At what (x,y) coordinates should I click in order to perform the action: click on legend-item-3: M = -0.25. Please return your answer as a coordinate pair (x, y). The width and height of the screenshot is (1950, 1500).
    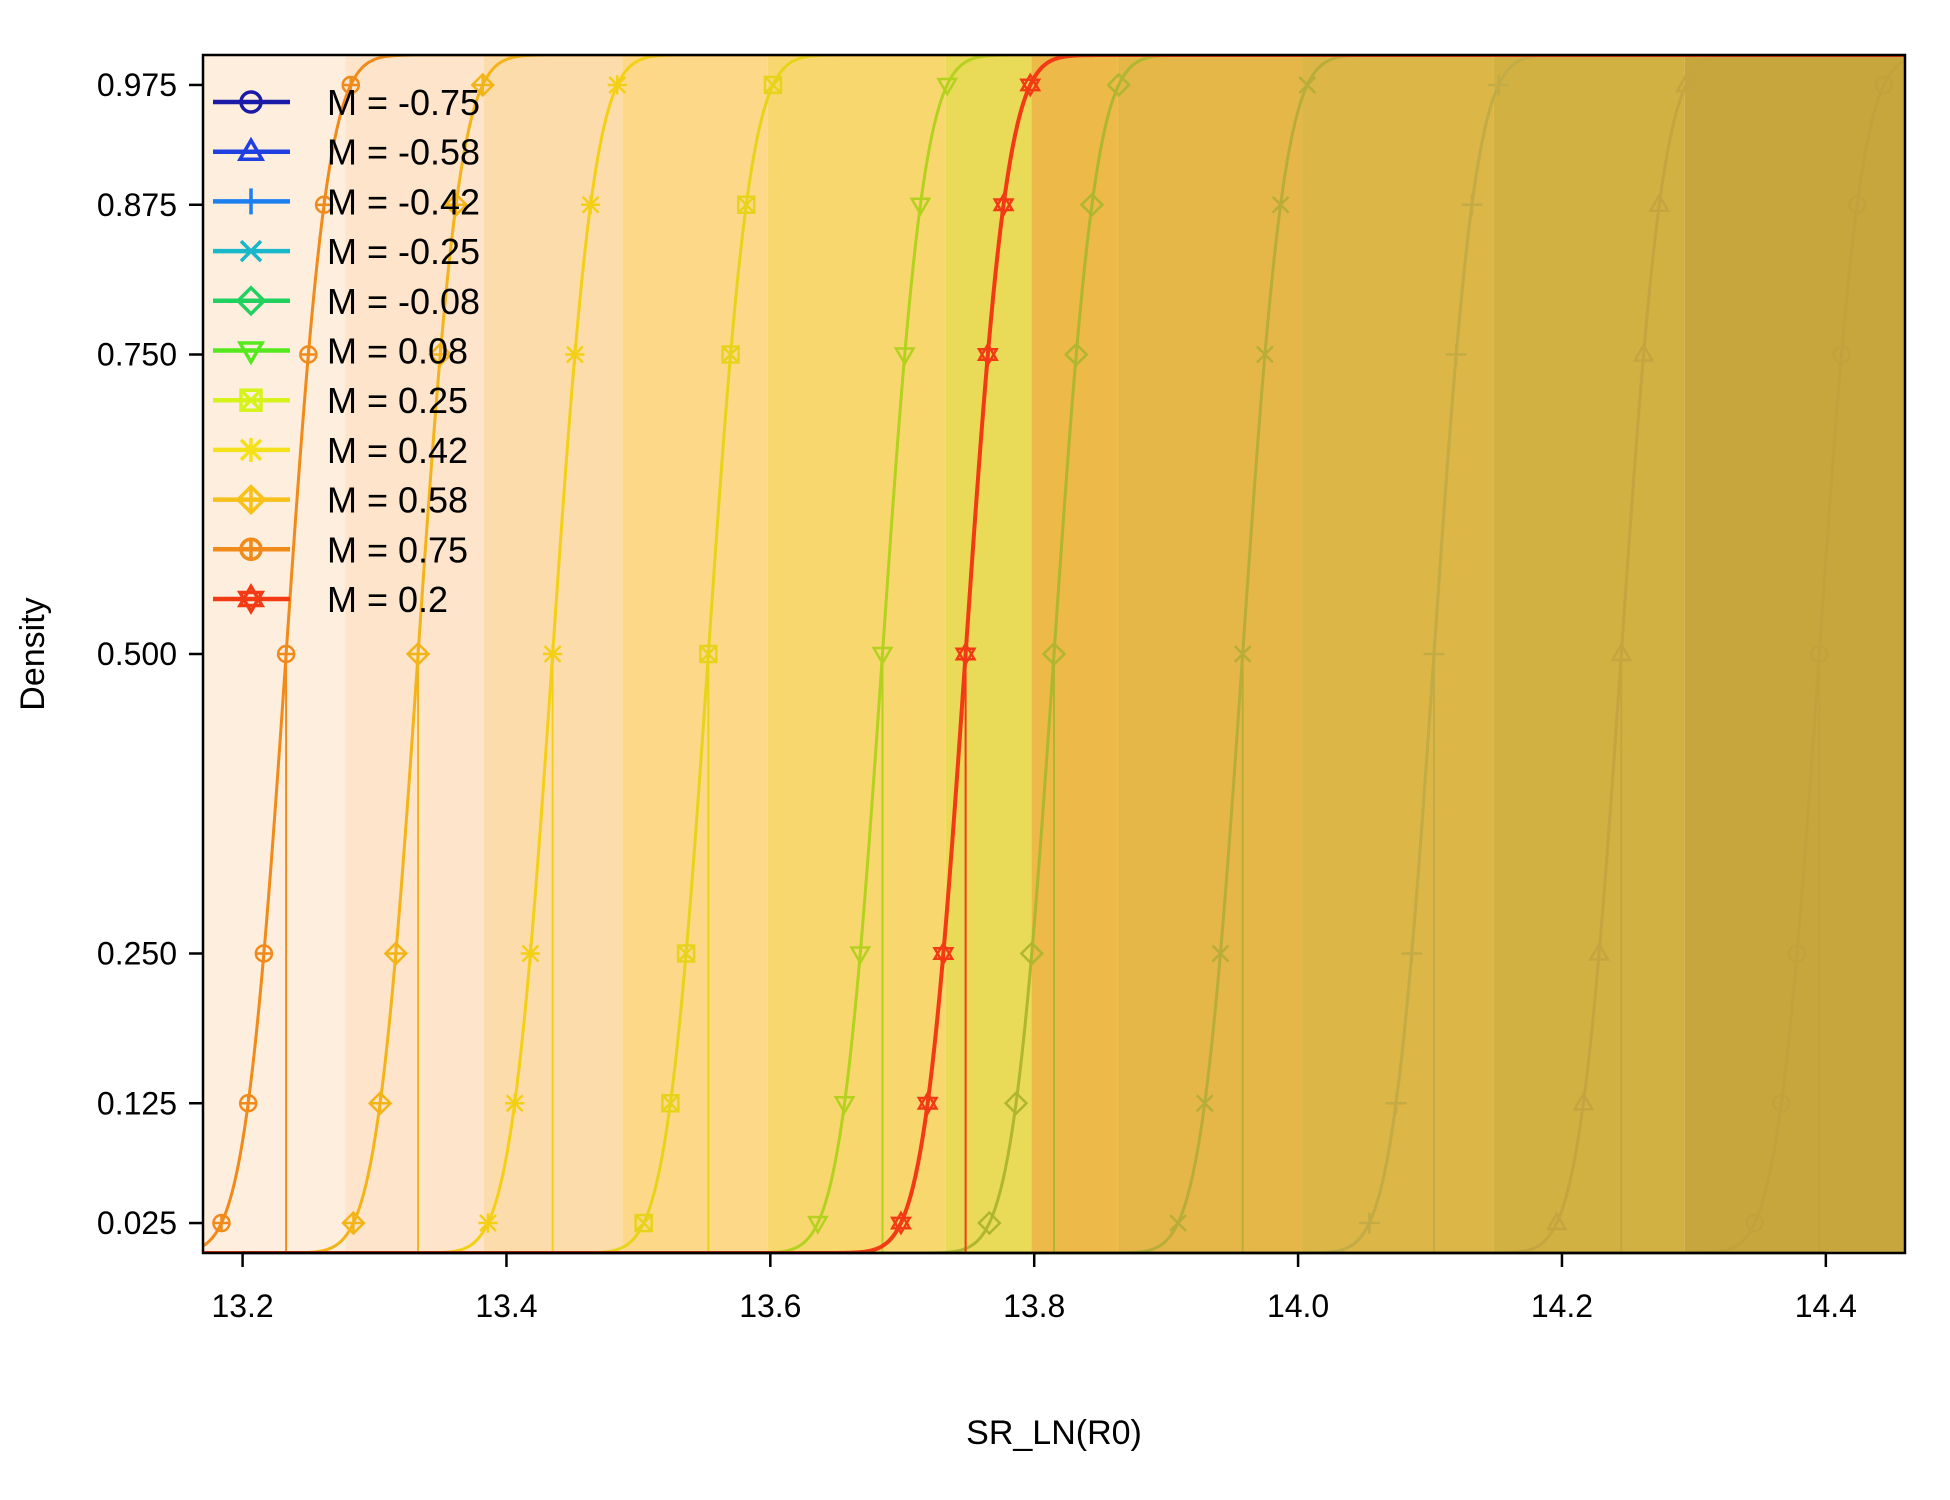
    Looking at the image, I should click on (346, 251).